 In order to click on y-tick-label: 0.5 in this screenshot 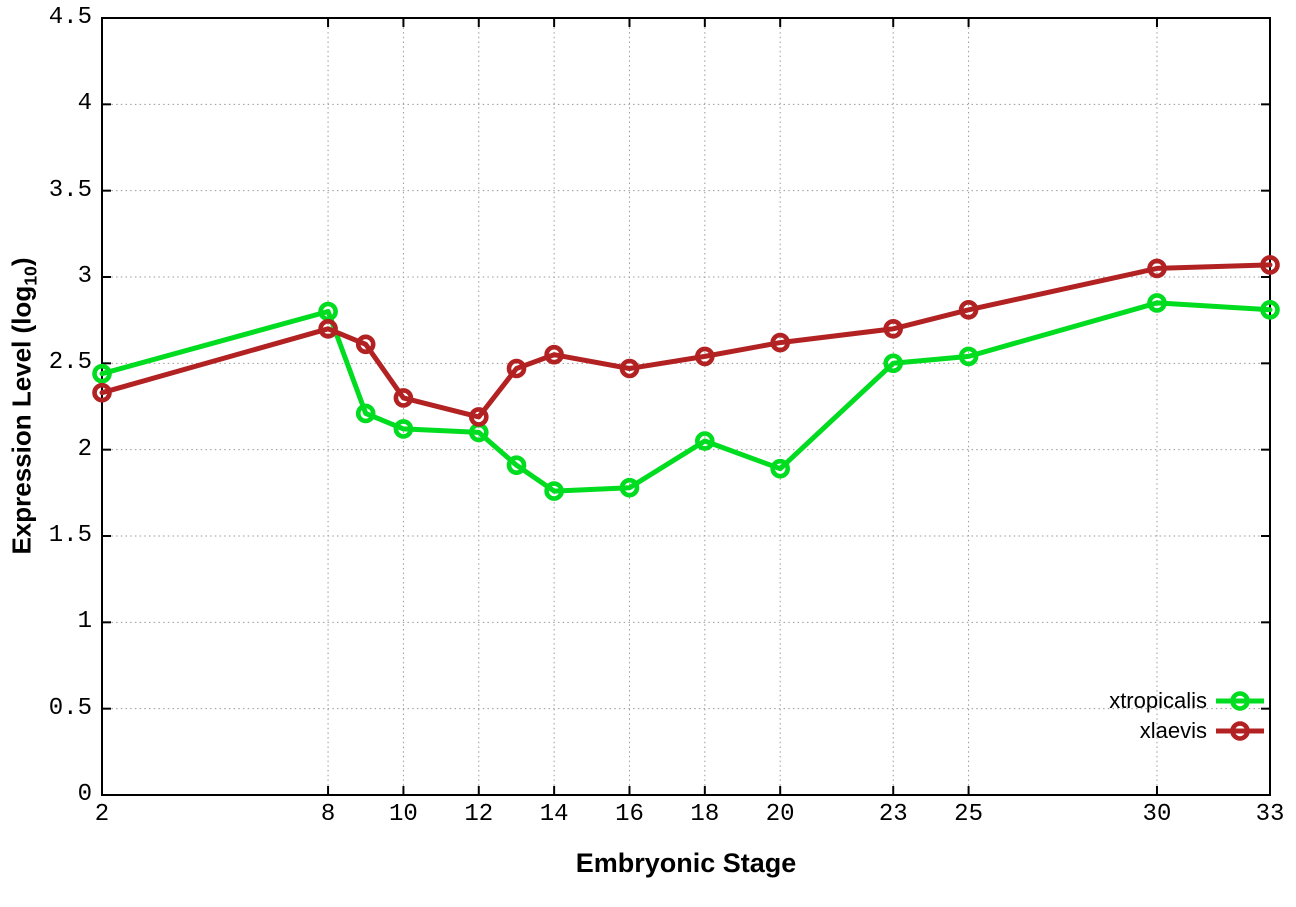, I will do `click(70, 708)`.